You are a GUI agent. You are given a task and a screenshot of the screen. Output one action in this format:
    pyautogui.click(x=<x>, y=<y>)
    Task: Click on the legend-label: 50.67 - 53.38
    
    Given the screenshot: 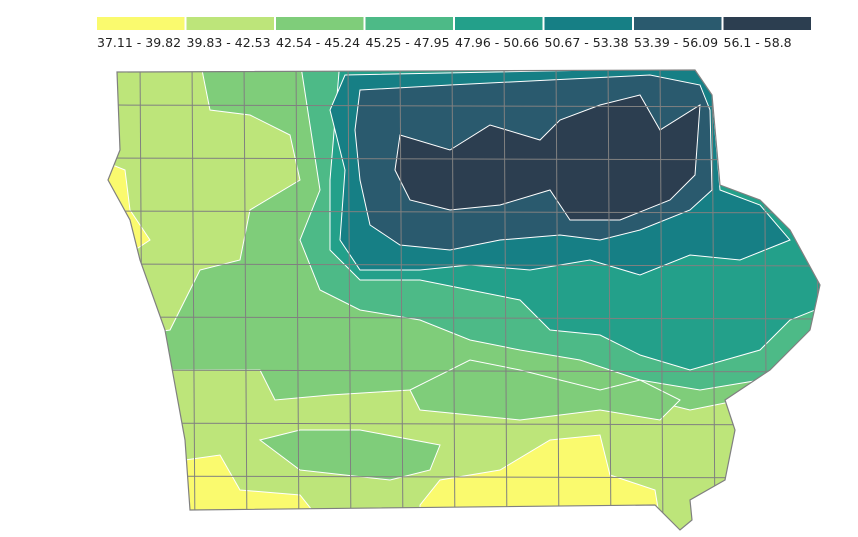 What is the action you would take?
    pyautogui.click(x=587, y=42)
    